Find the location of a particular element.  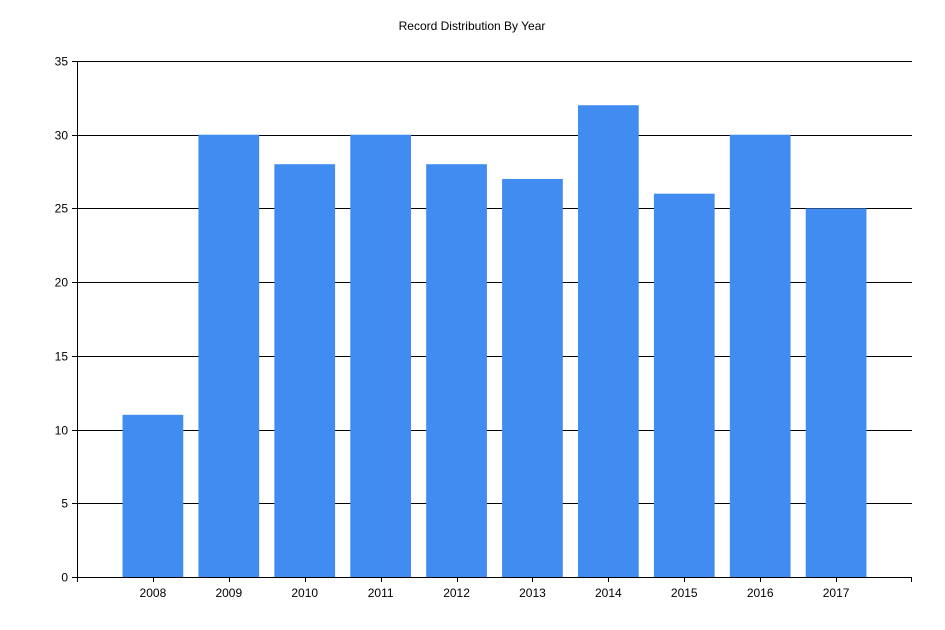

y-tick-label: 0 is located at coordinates (64, 578).